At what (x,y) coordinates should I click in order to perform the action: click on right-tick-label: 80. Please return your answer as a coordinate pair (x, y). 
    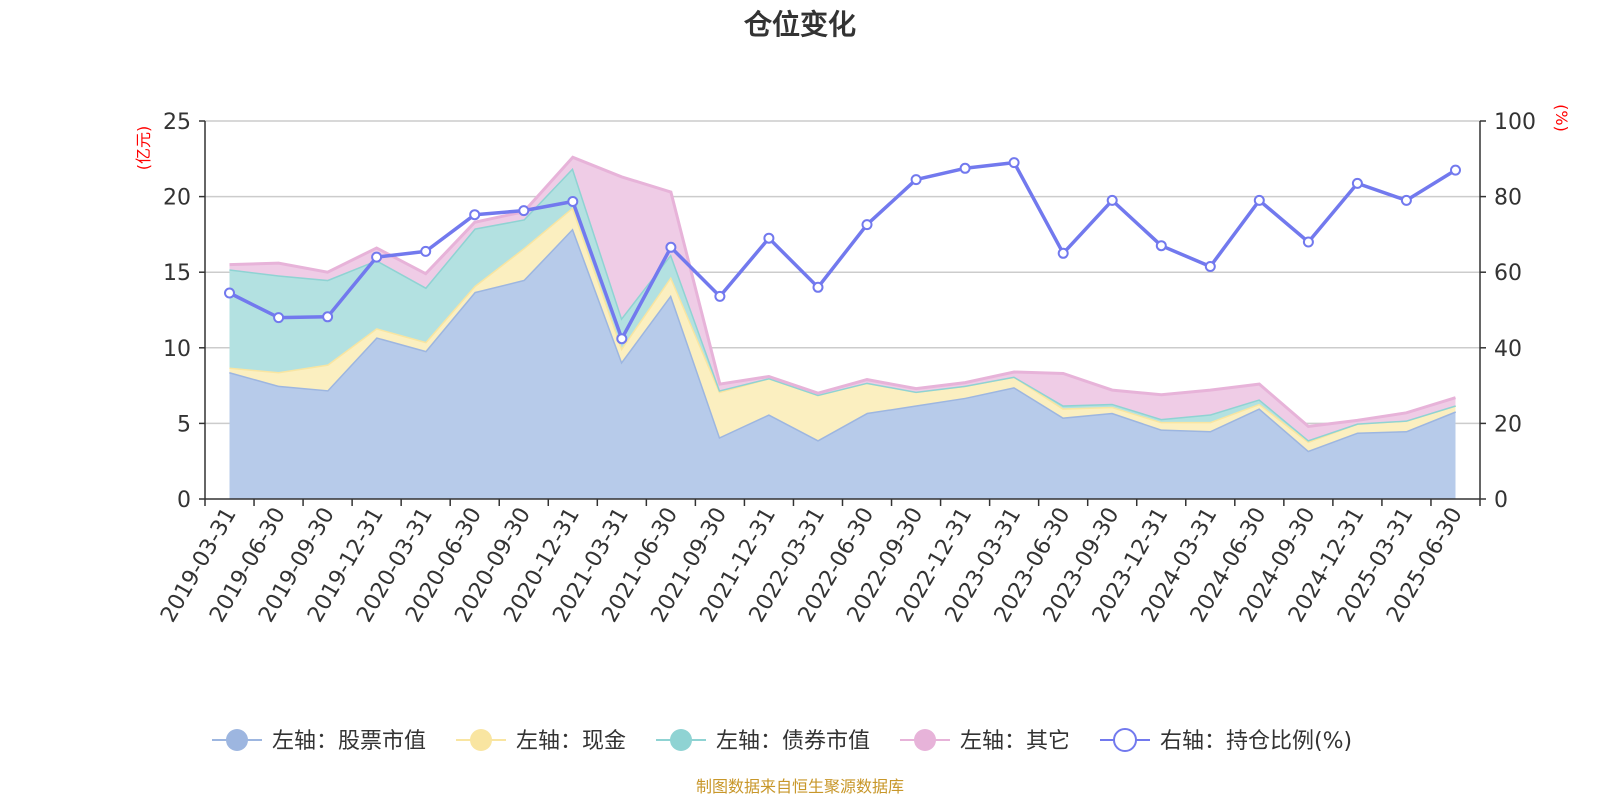
    Looking at the image, I should click on (1508, 198).